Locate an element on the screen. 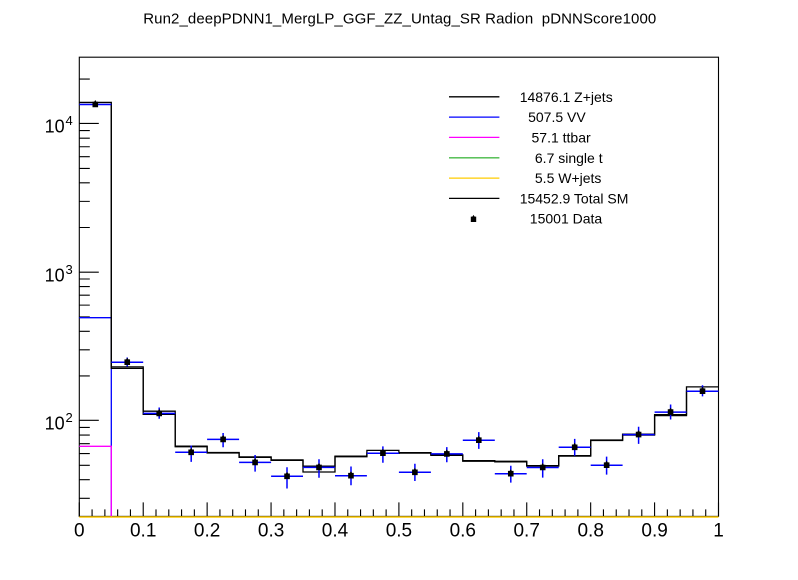  svg-text: 0.1 is located at coordinates (143, 530).